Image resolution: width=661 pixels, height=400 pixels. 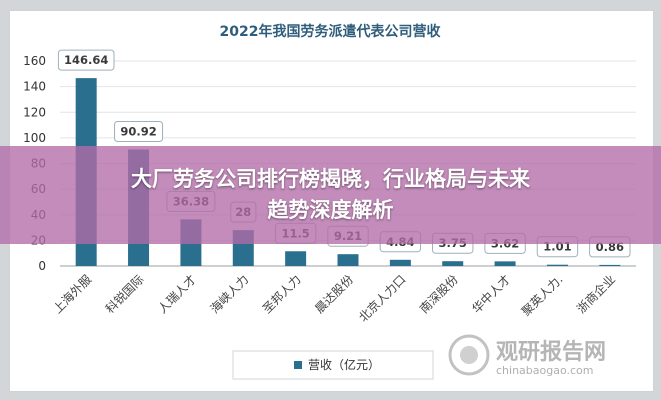 I want to click on watermark-name: 观研报告网, so click(x=551, y=352).